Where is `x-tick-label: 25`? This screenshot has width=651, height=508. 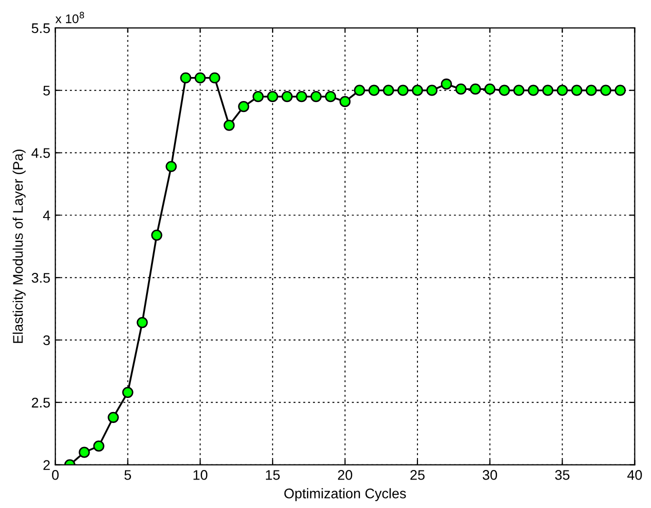
x-tick-label: 25 is located at coordinates (417, 475).